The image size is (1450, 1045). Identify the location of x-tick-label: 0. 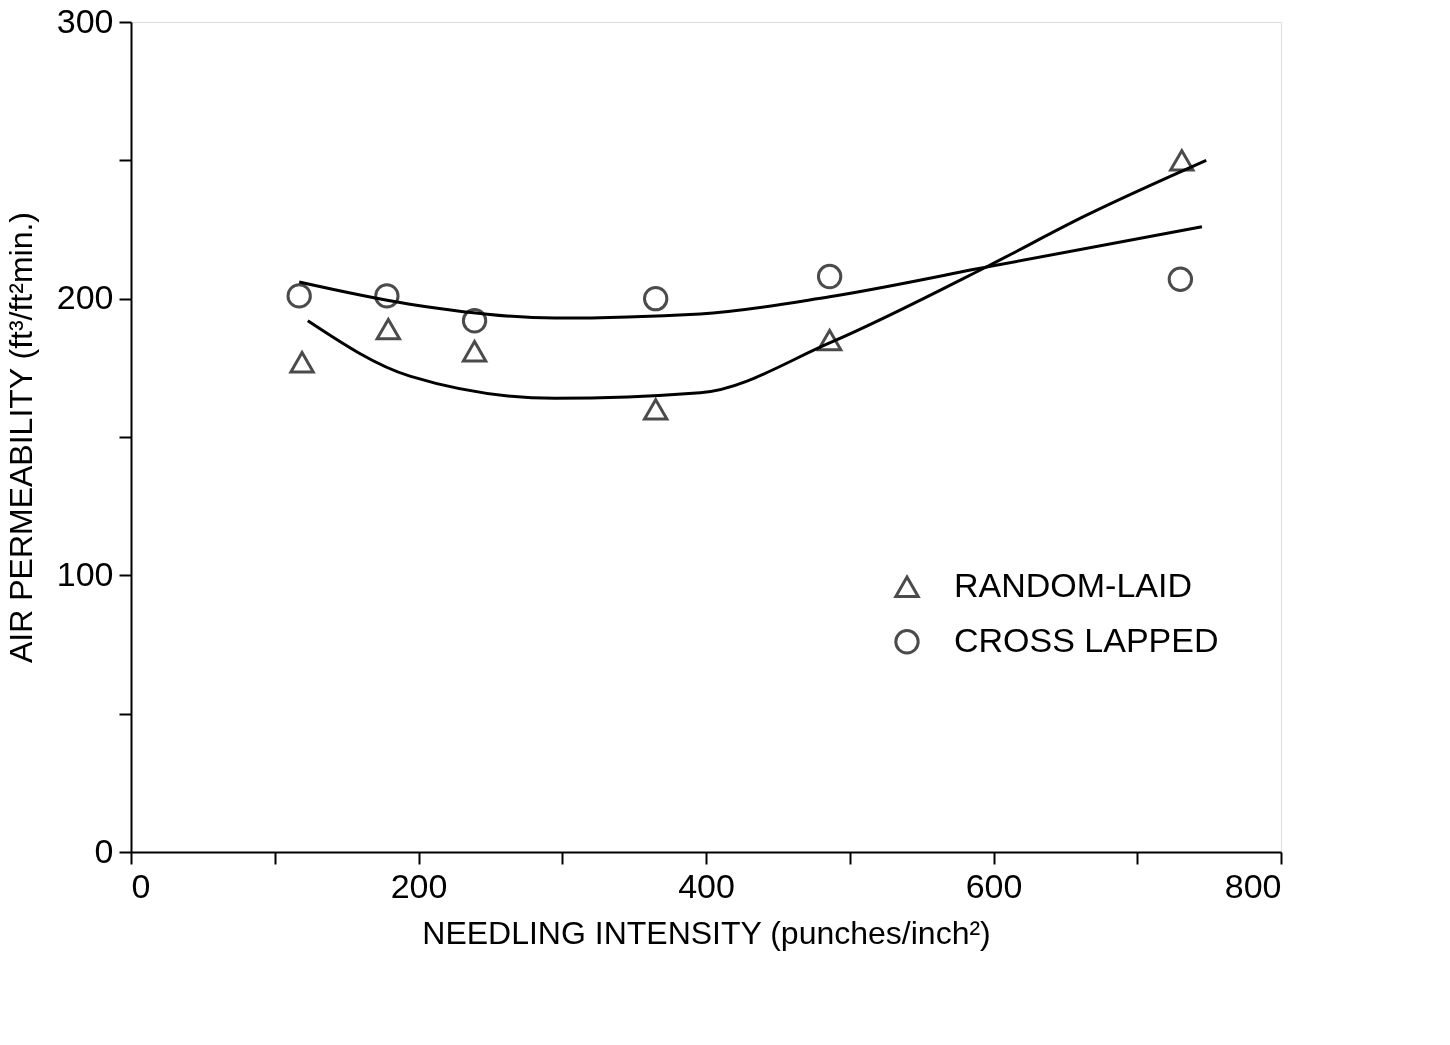
(141, 885).